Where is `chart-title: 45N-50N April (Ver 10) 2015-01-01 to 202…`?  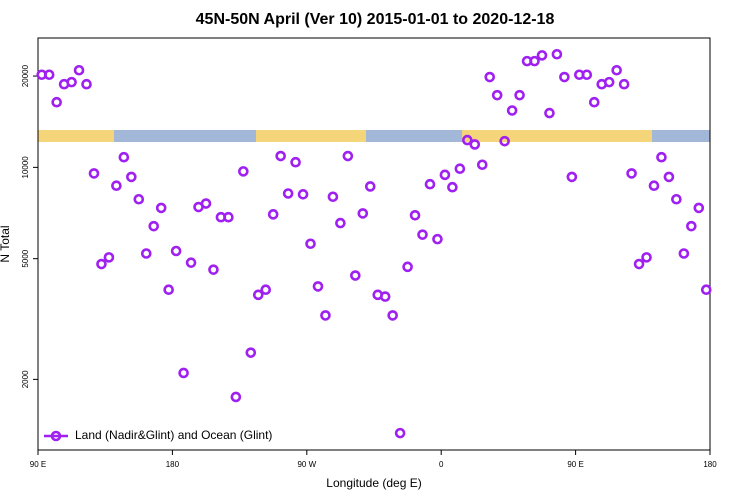 chart-title: 45N-50N April (Ver 10) 2015-01-01 to 202… is located at coordinates (375, 19).